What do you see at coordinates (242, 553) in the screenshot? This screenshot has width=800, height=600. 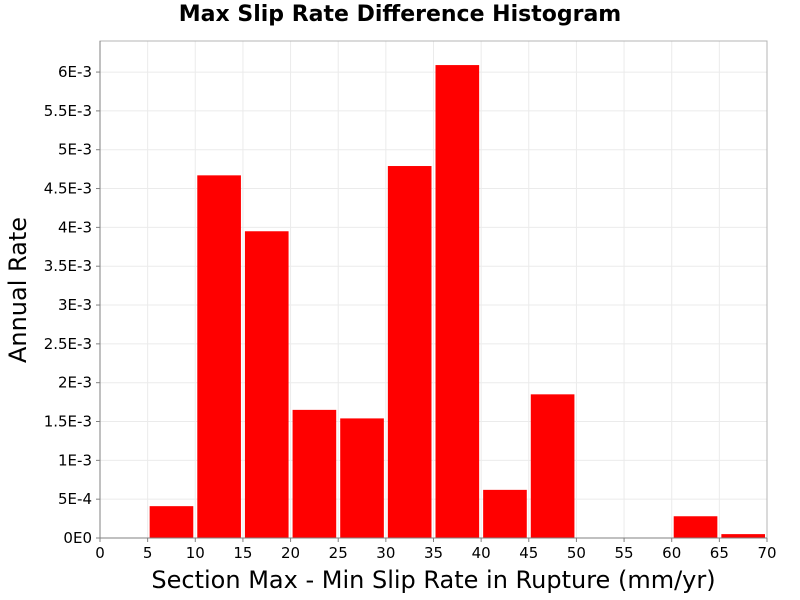 I see `x-tick-label: 15` at bounding box center [242, 553].